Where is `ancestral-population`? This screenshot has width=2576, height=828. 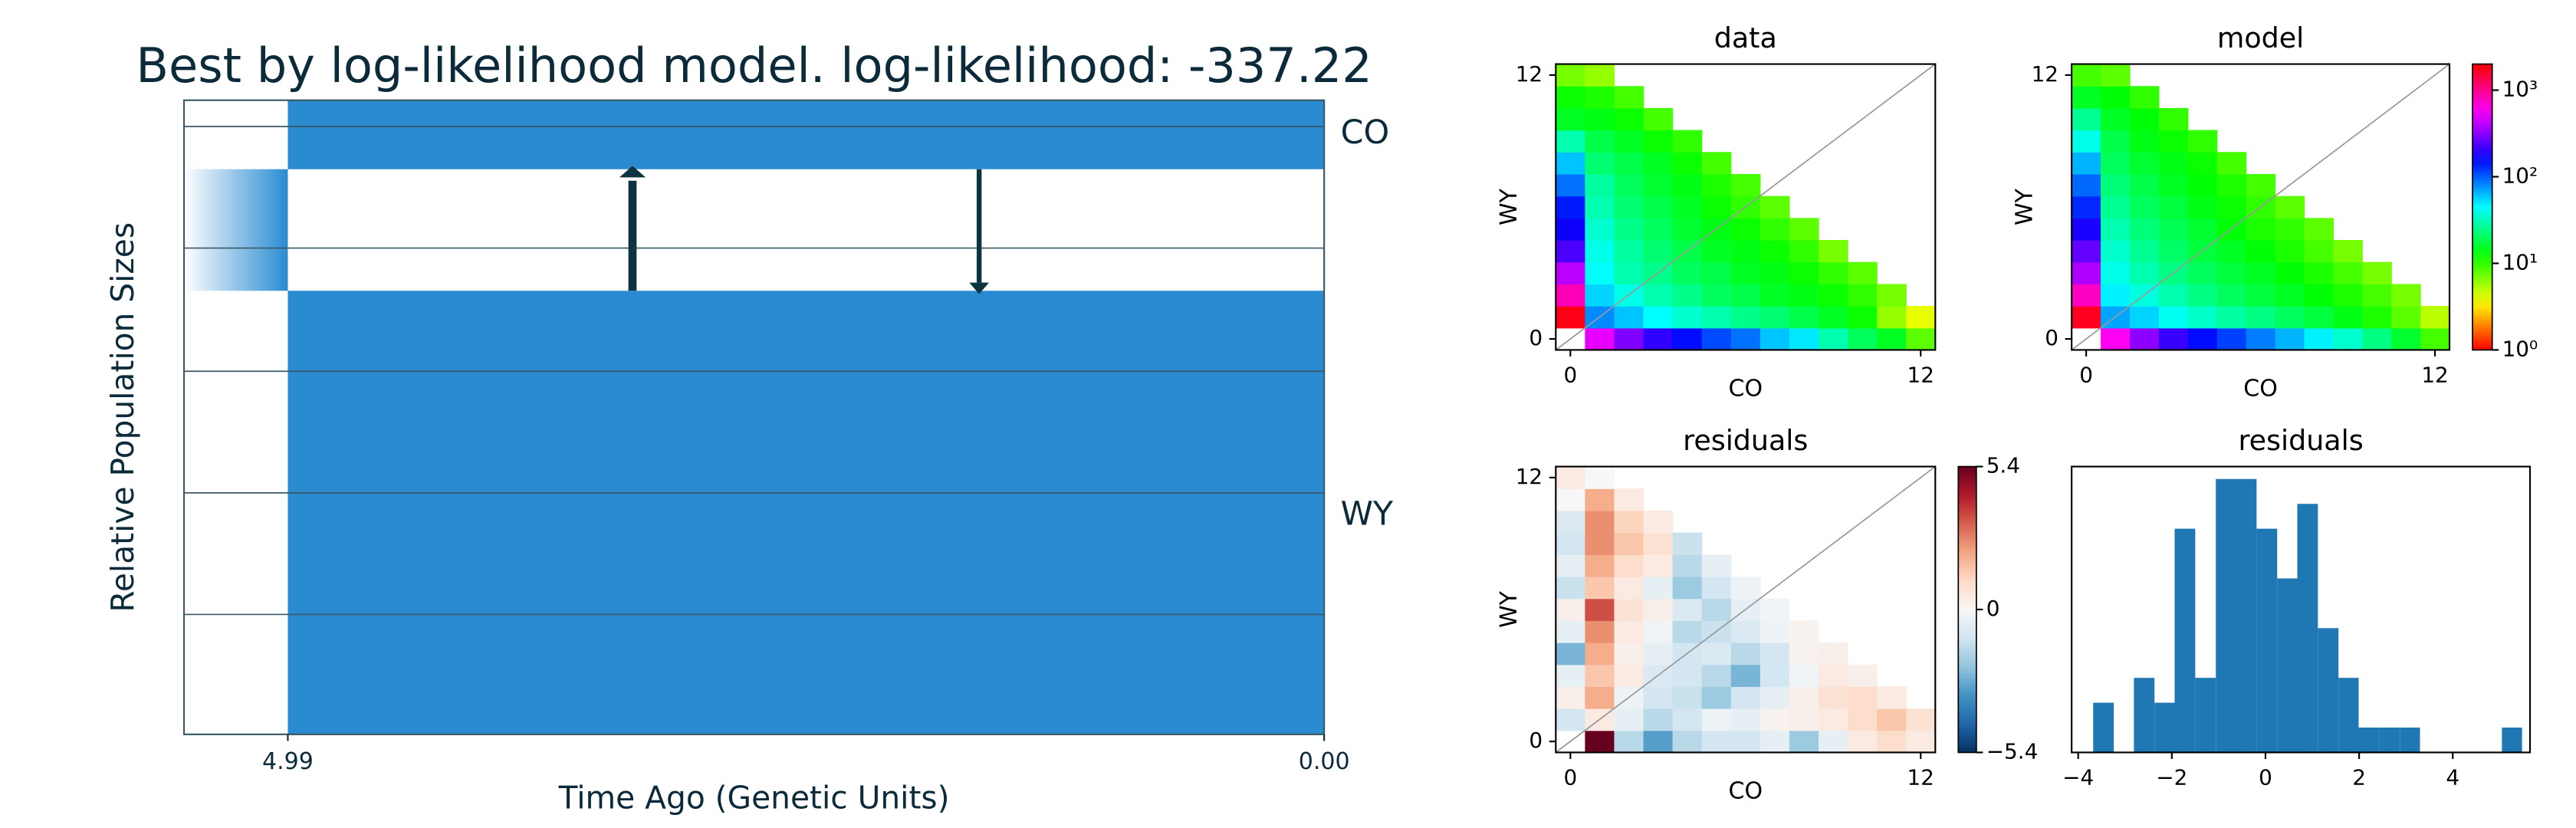 ancestral-population is located at coordinates (236, 230).